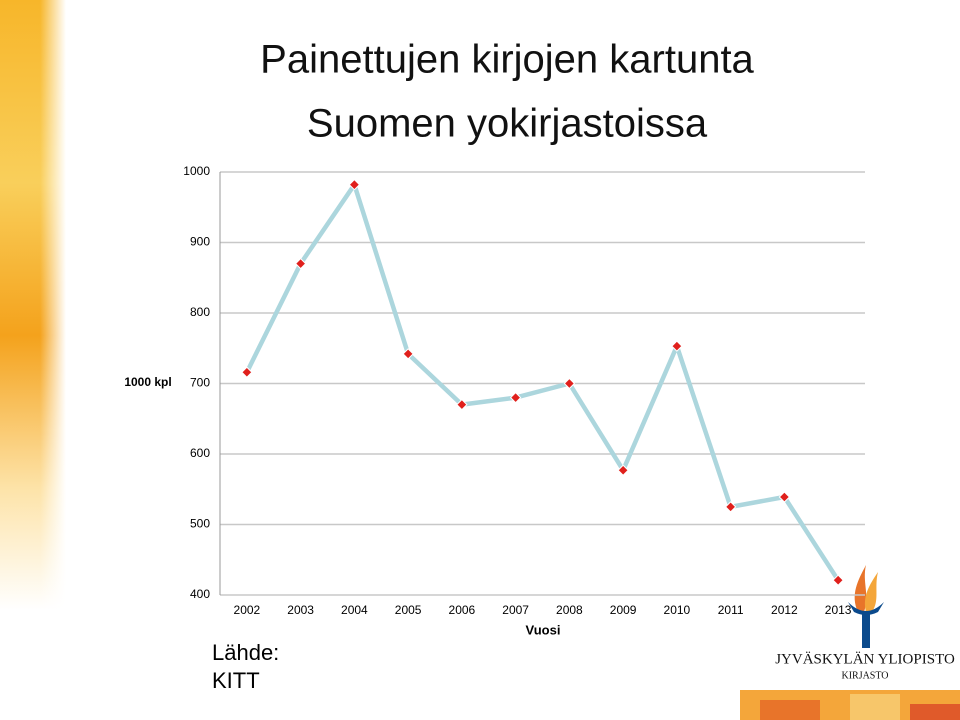 Image resolution: width=960 pixels, height=720 pixels. Describe the element at coordinates (200, 242) in the screenshot. I see `y-tick-label: 900` at that location.